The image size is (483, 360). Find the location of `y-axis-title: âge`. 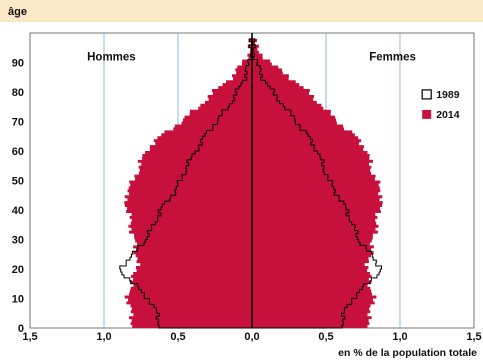

y-axis-title: âge is located at coordinates (17, 12).